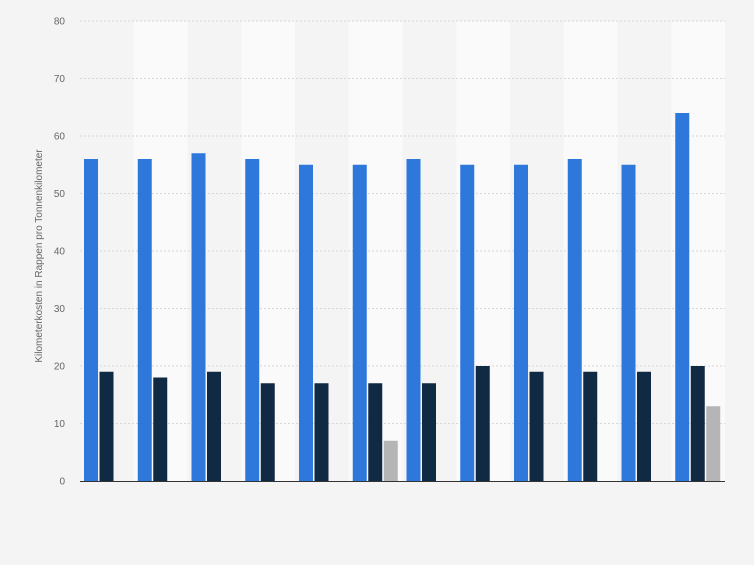 This screenshot has width=754, height=565. I want to click on y-tick-label: 0, so click(62, 482).